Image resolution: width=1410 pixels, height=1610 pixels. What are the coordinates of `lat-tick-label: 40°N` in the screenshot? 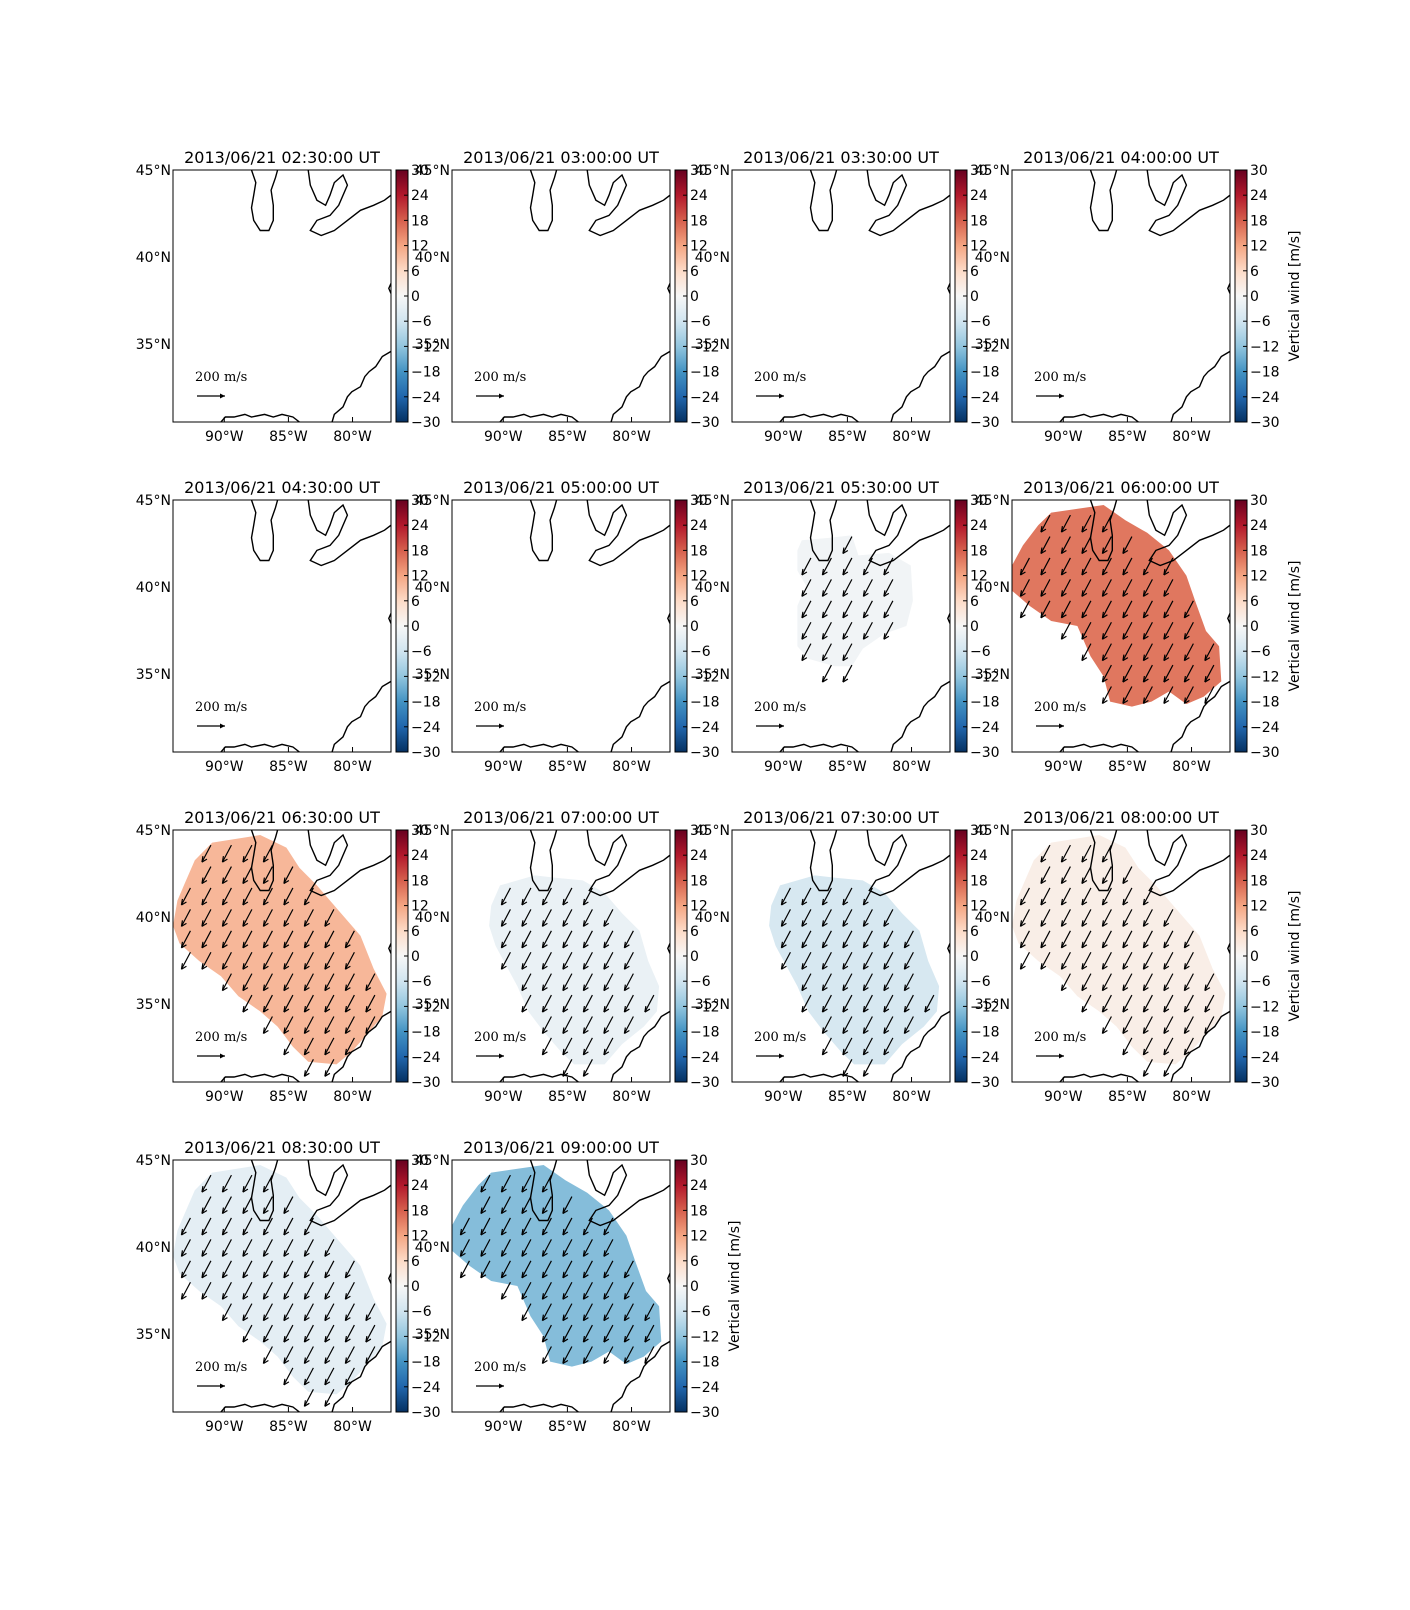 It's located at (432, 1248).